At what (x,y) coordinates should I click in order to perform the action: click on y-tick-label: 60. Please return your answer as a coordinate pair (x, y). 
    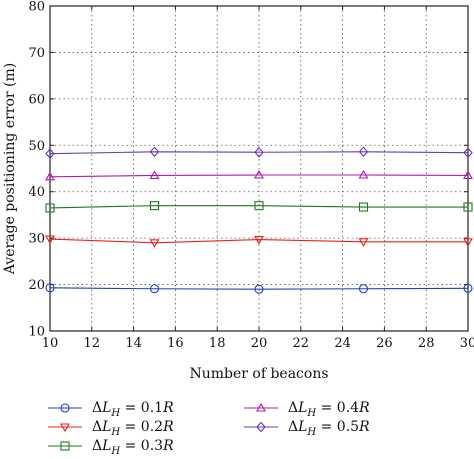
    Looking at the image, I should click on (36, 99).